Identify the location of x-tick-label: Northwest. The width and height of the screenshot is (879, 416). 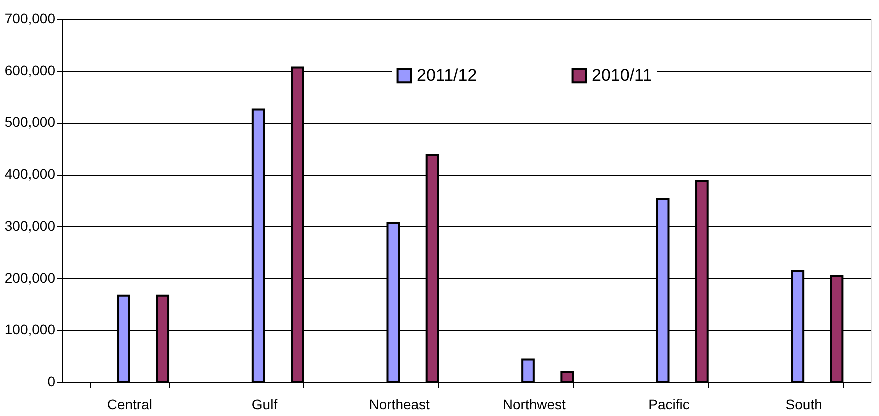
(534, 404).